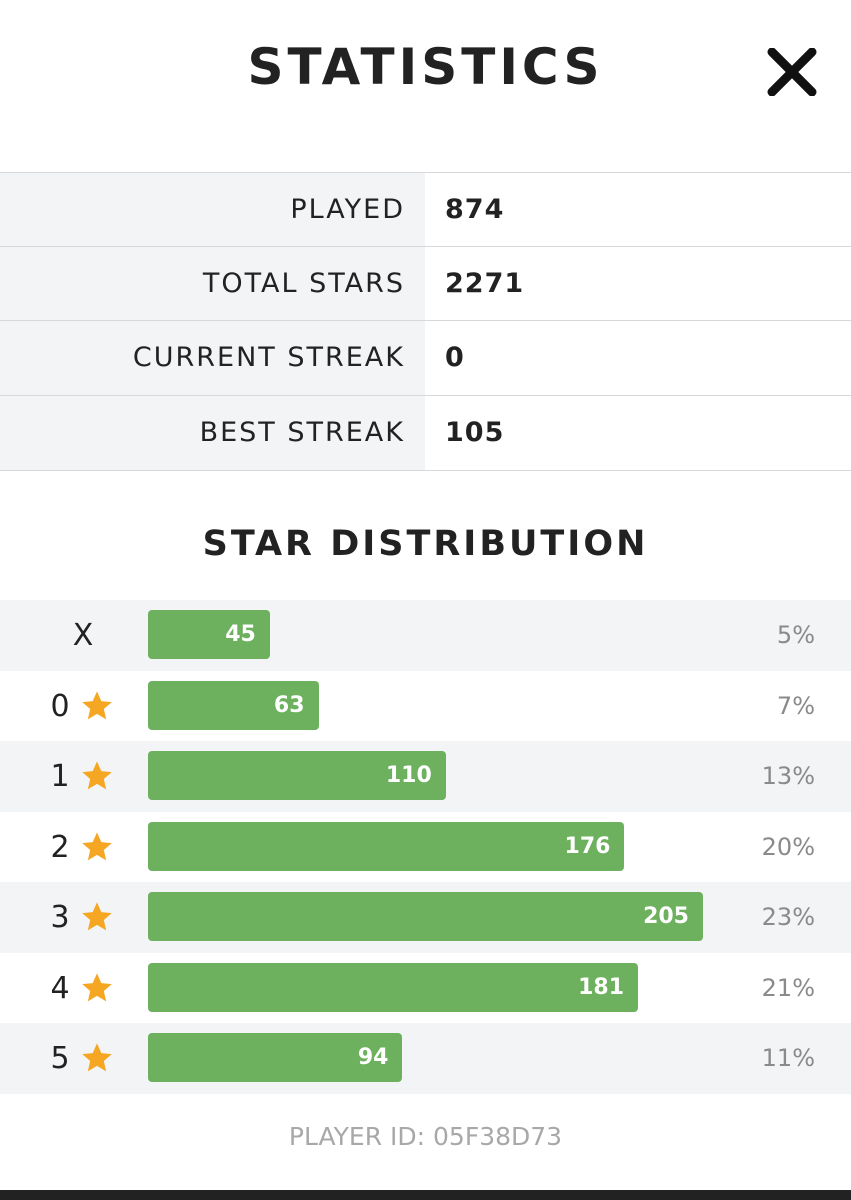 This screenshot has height=1200, width=851. Describe the element at coordinates (212, 358) in the screenshot. I see `stat-label: CURRENT STREAK` at that location.